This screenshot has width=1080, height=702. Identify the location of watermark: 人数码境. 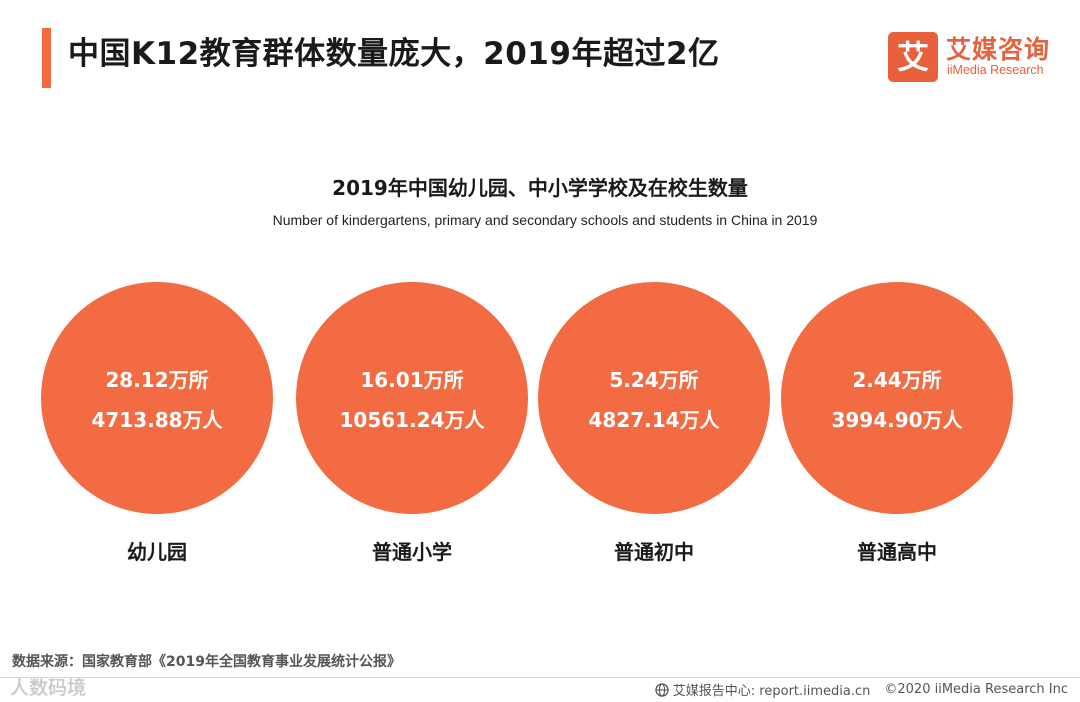
(48, 688).